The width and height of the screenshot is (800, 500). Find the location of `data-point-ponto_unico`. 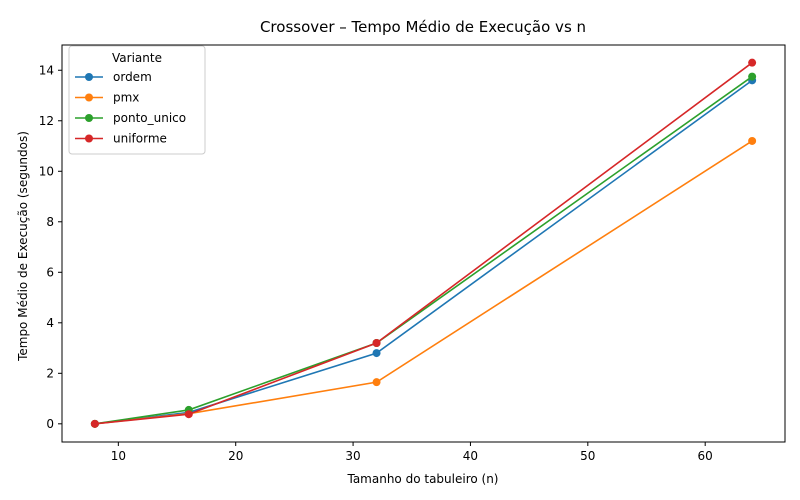

data-point-ponto_unico is located at coordinates (752, 76).